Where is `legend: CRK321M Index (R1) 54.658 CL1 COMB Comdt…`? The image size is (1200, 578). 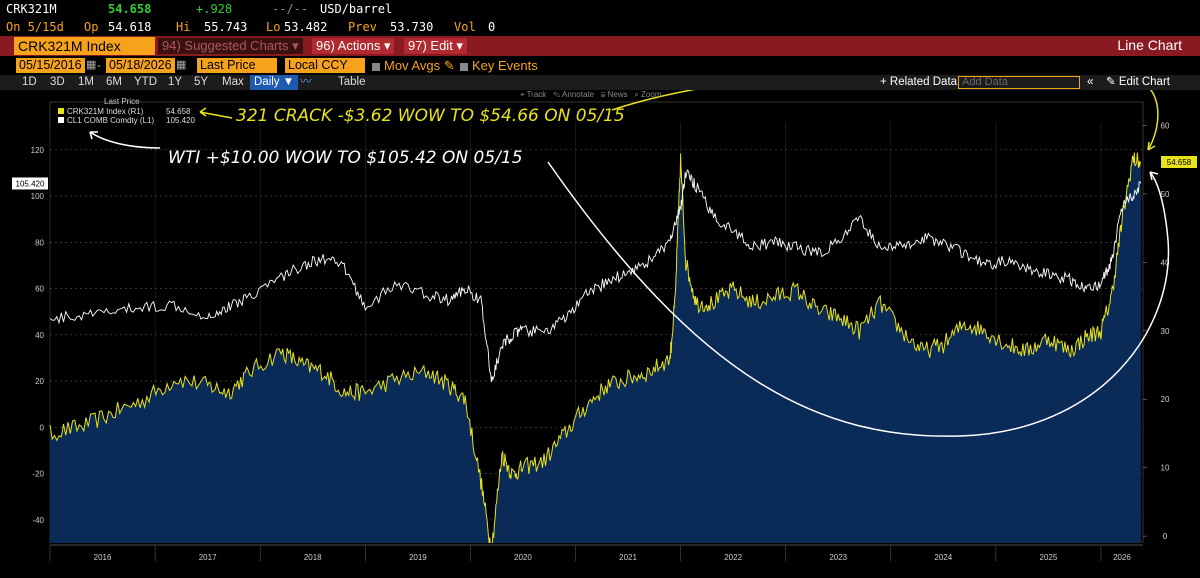
legend: CRK321M Index (R1) 54.658 CL1 COMB Comdt… is located at coordinates (126, 116).